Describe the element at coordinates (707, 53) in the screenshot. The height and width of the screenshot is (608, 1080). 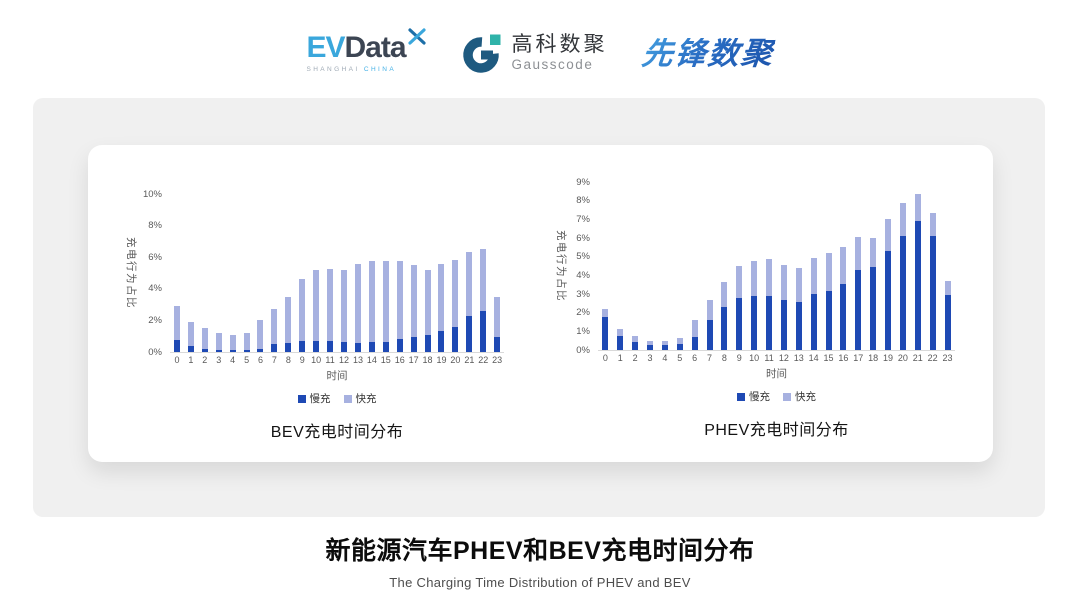
I see `pioneer-logo: 先锋数聚` at that location.